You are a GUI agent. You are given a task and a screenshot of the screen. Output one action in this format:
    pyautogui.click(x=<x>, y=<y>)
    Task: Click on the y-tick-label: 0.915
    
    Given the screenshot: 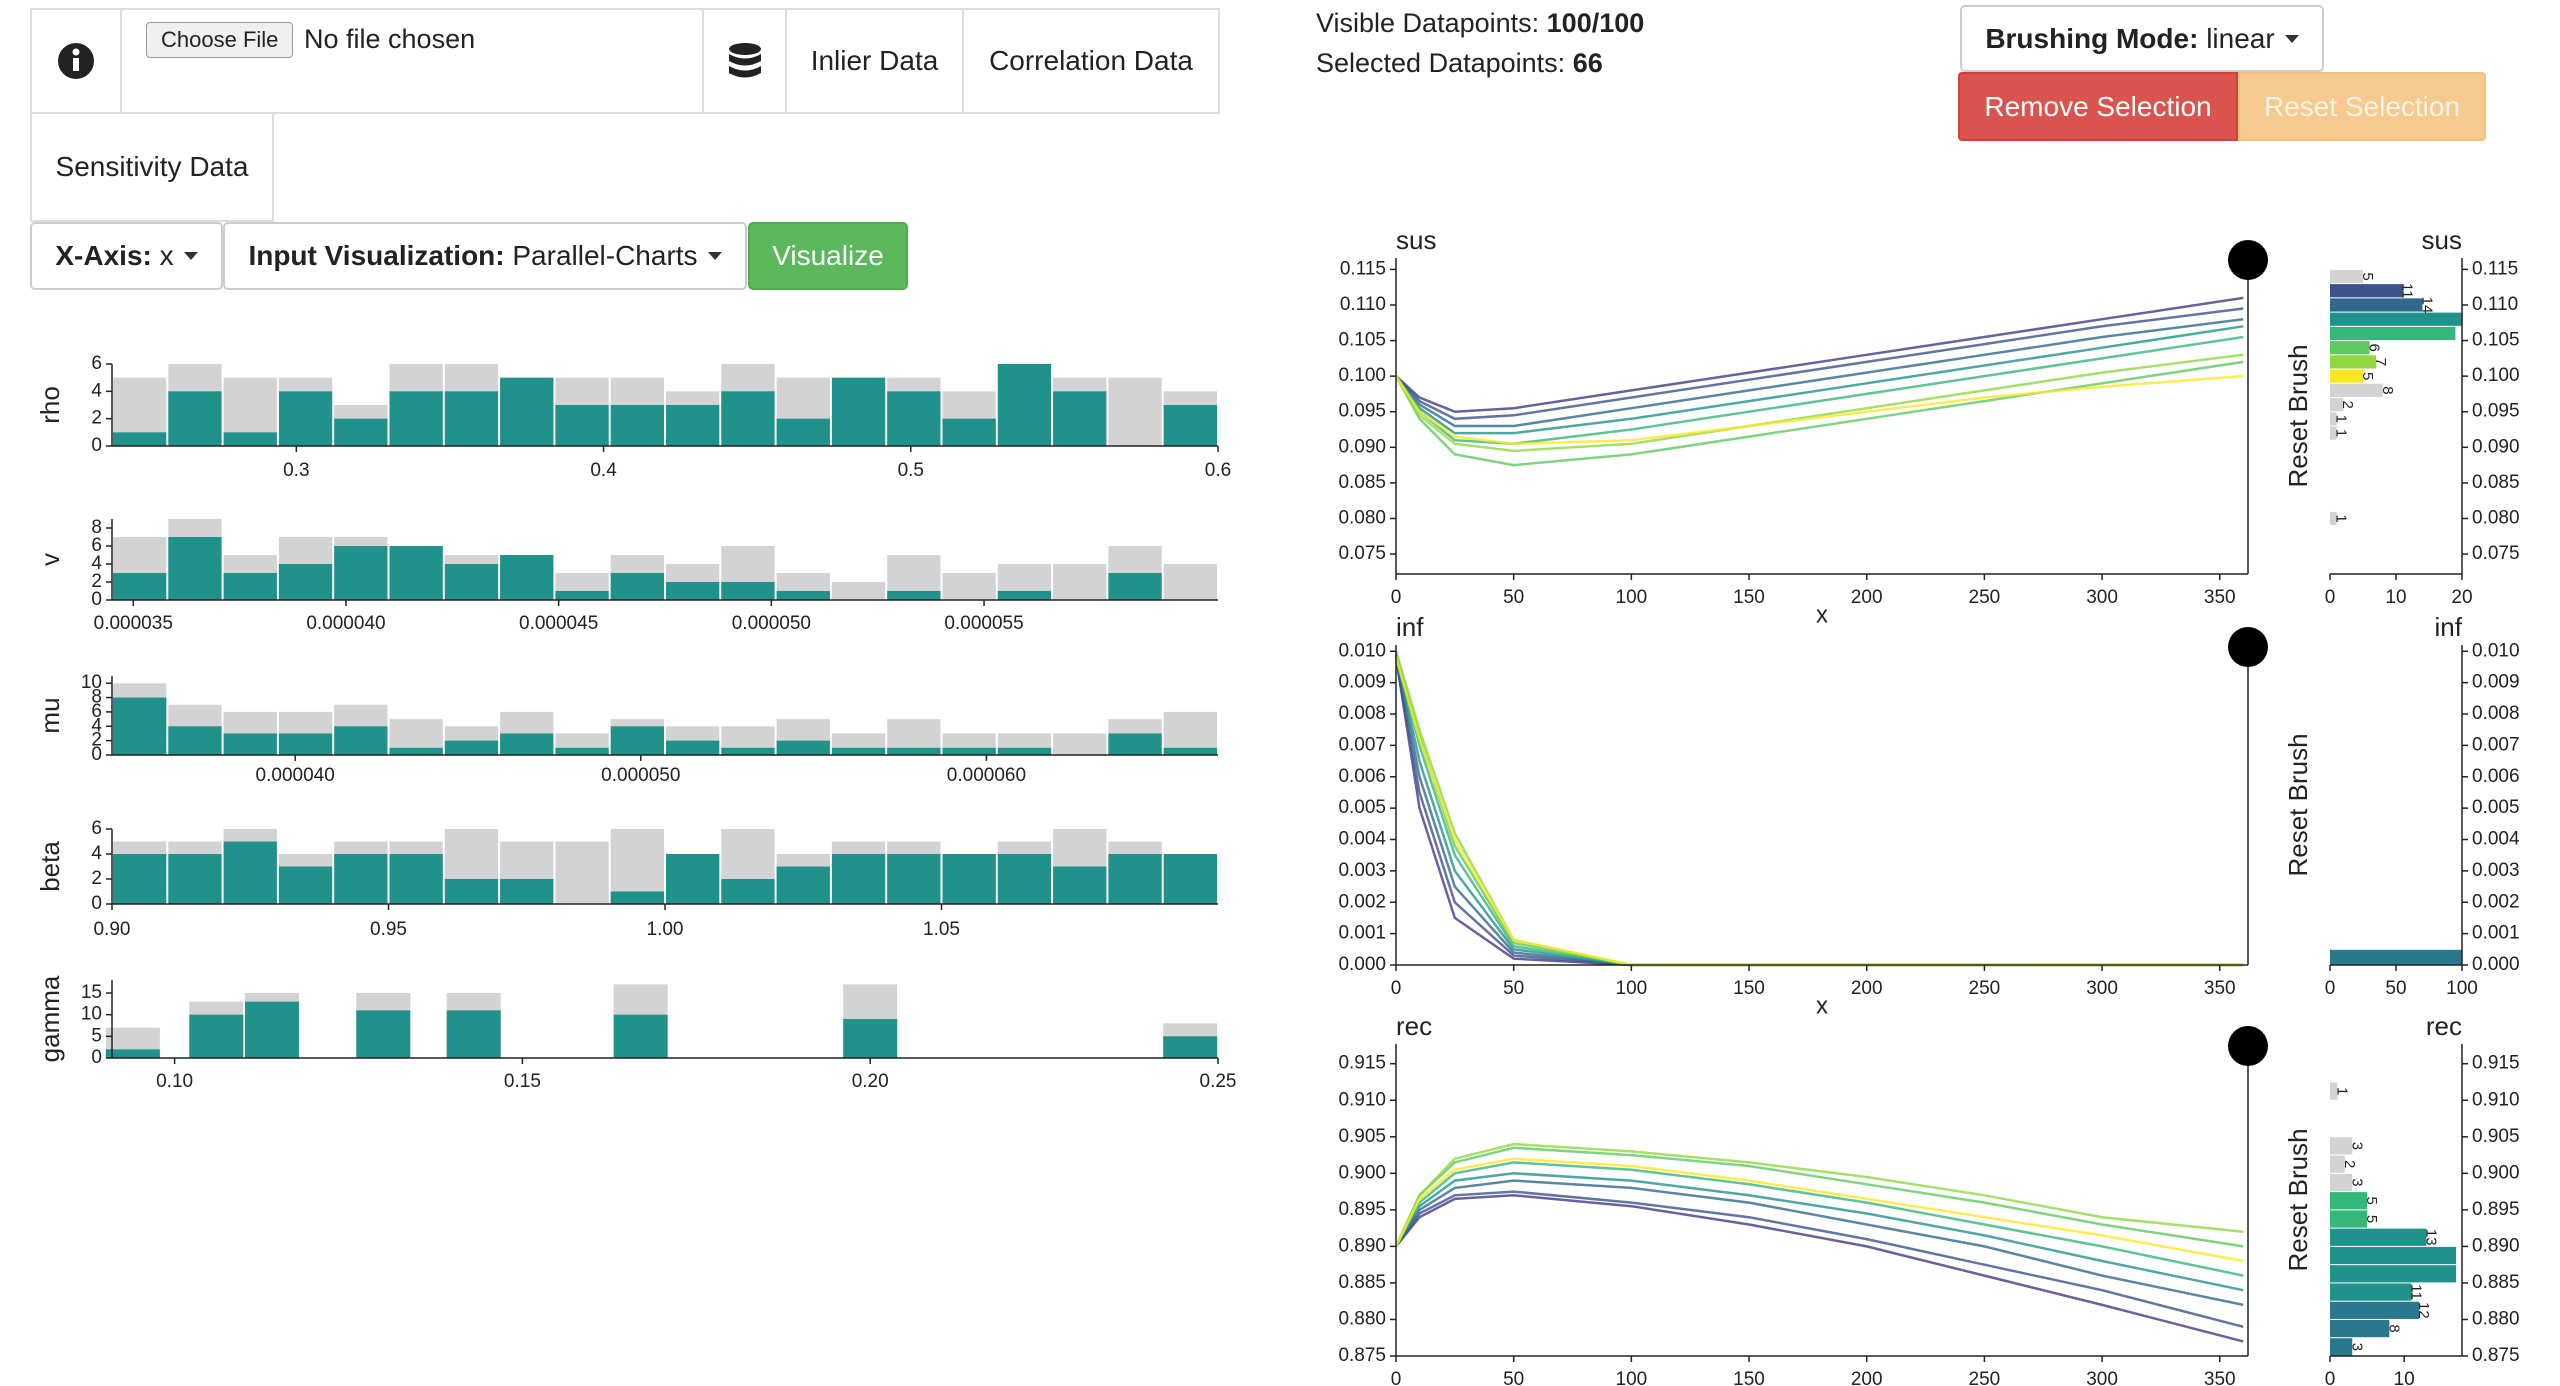 What is the action you would take?
    pyautogui.click(x=1362, y=1063)
    